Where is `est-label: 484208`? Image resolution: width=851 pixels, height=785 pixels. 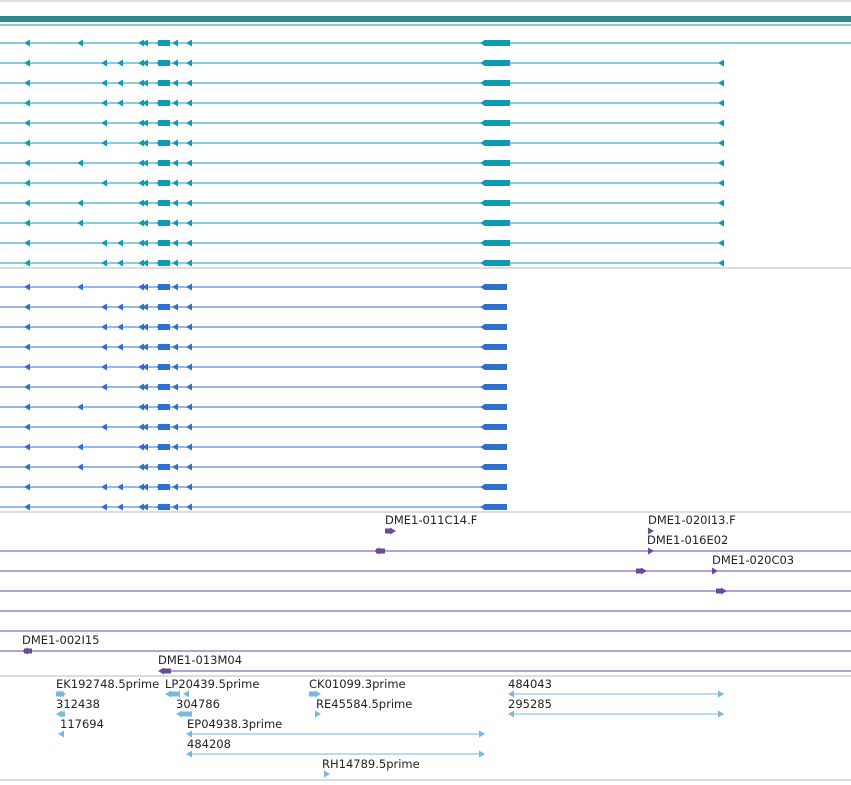 est-label: 484208 is located at coordinates (209, 744).